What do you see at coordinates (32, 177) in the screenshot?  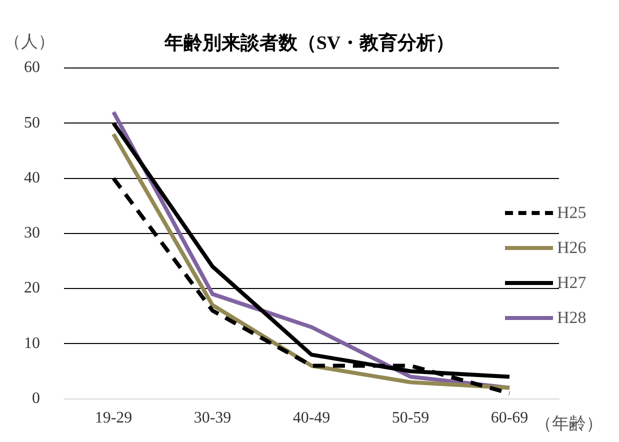 I see `y-tick-label: 40` at bounding box center [32, 177].